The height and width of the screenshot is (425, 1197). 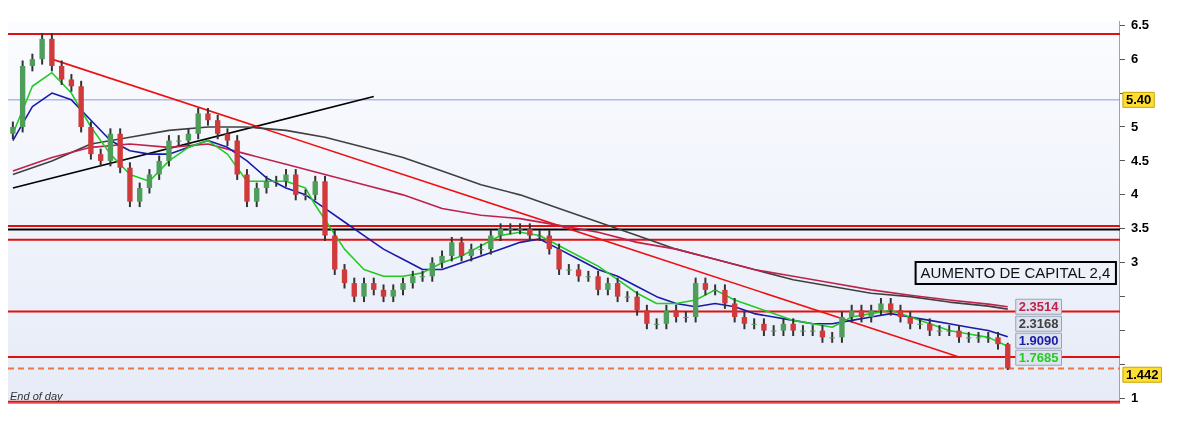 I want to click on ref-line-label: 1.442, so click(x=1142, y=375).